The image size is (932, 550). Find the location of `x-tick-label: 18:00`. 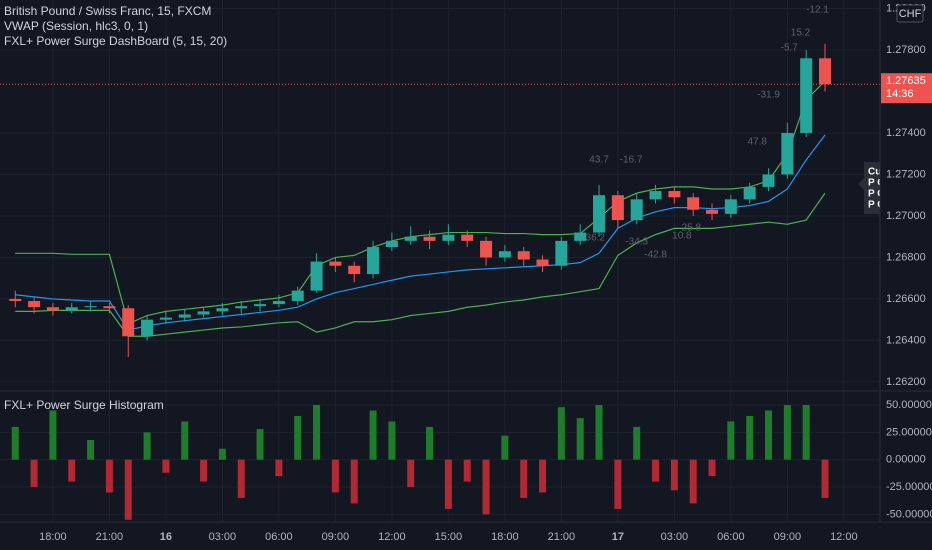

x-tick-label: 18:00 is located at coordinates (53, 537).